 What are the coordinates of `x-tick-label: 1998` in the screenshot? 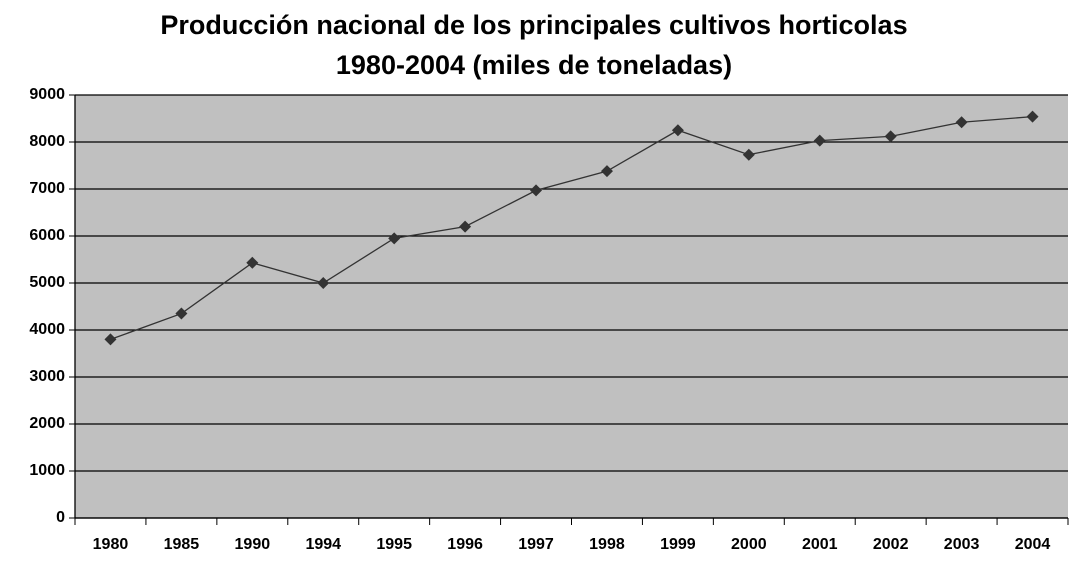 It's located at (607, 544).